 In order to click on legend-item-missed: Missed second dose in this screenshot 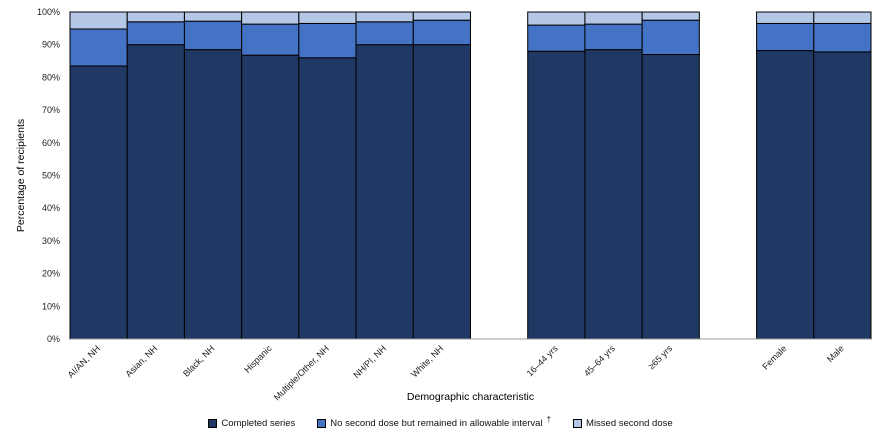, I will do `click(623, 423)`.